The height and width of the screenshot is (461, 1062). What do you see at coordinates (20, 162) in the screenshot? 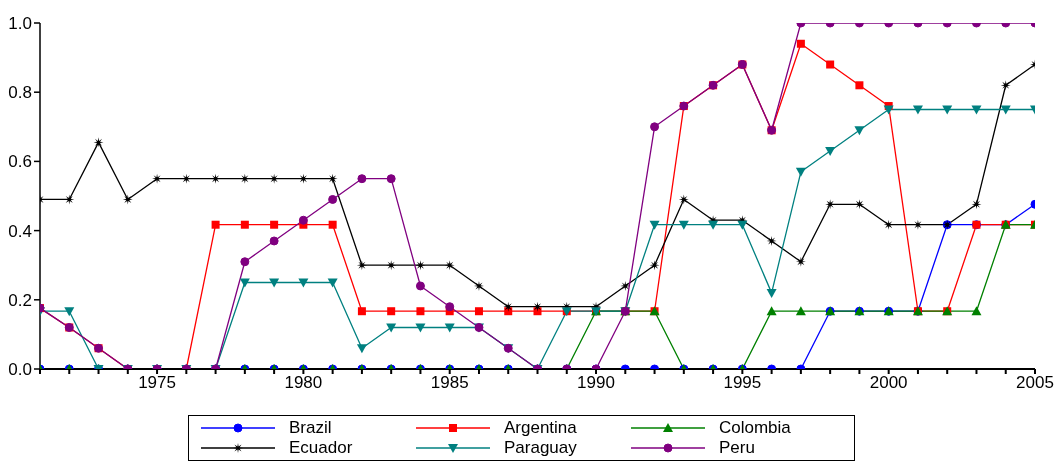
I see `y-tick-label: 0.6` at bounding box center [20, 162].